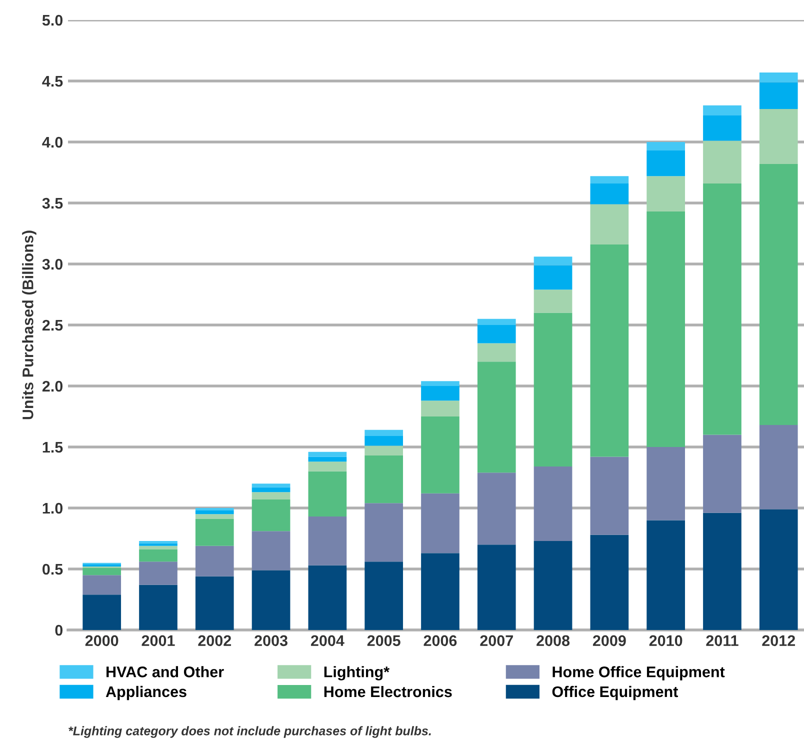  I want to click on y-tick-label: 5.0, so click(52, 20).